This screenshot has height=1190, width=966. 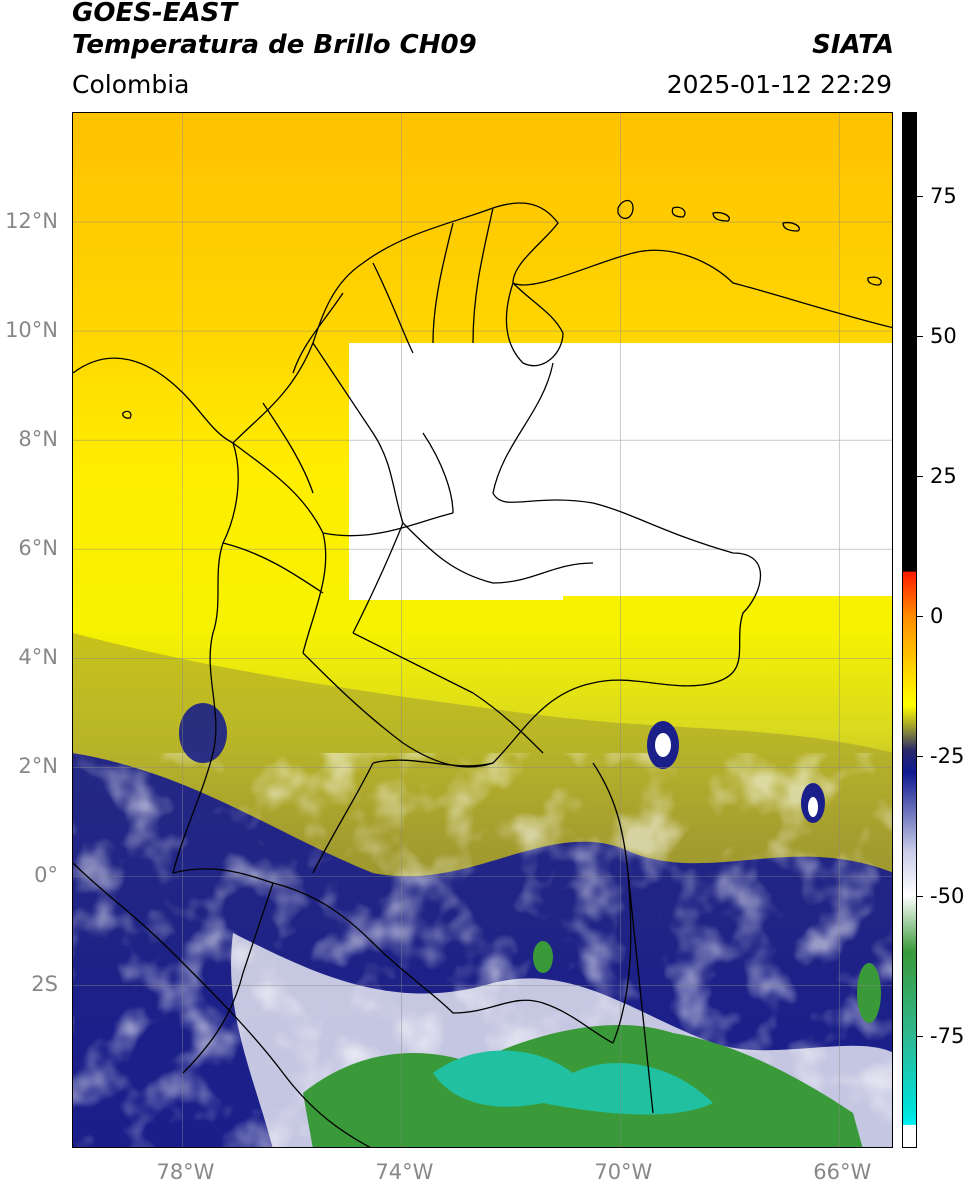 I want to click on teal-coldest-tops, so click(x=573, y=1082).